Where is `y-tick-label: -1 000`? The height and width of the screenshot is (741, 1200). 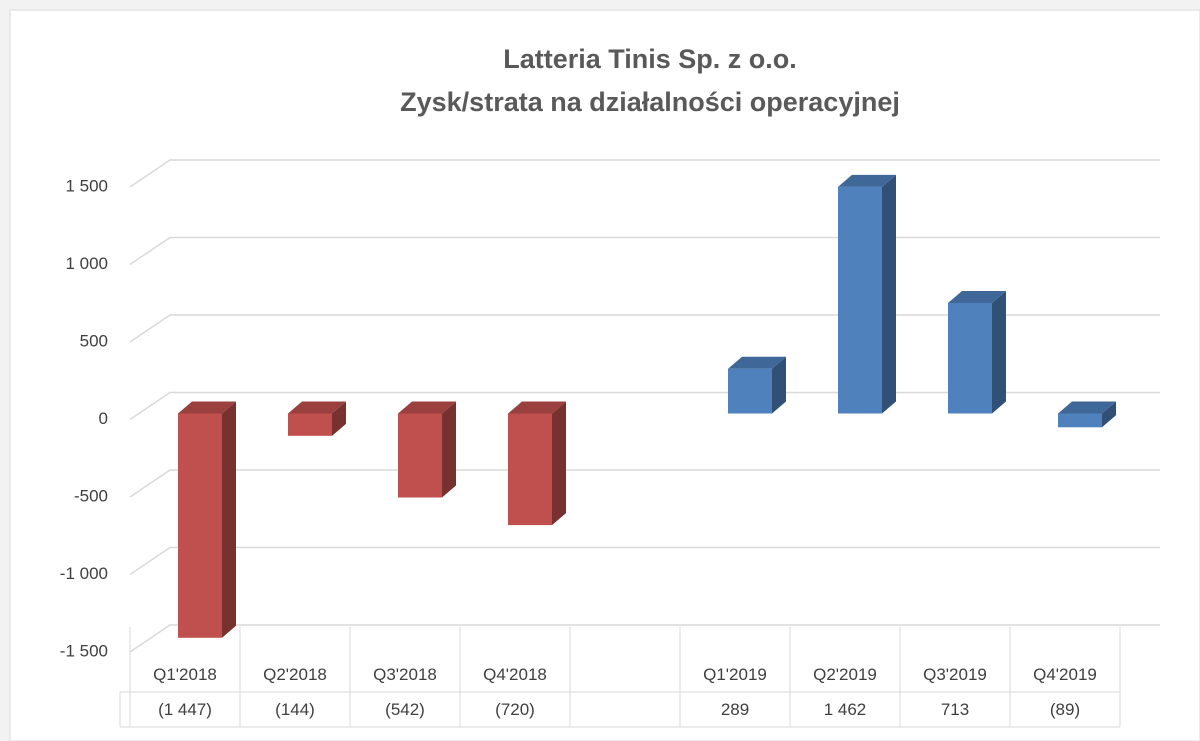 y-tick-label: -1 000 is located at coordinates (84, 573).